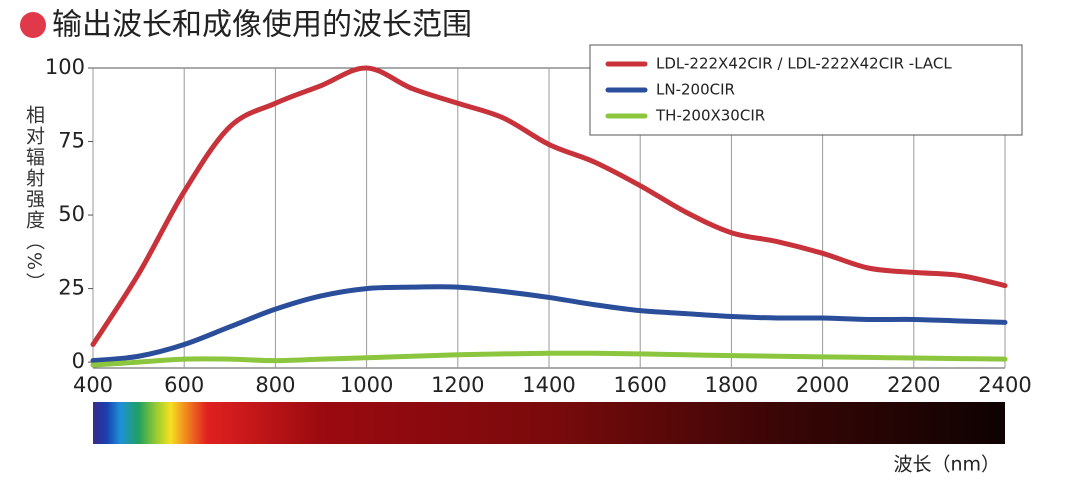  I want to click on x-tick-label: 2000, so click(822, 385).